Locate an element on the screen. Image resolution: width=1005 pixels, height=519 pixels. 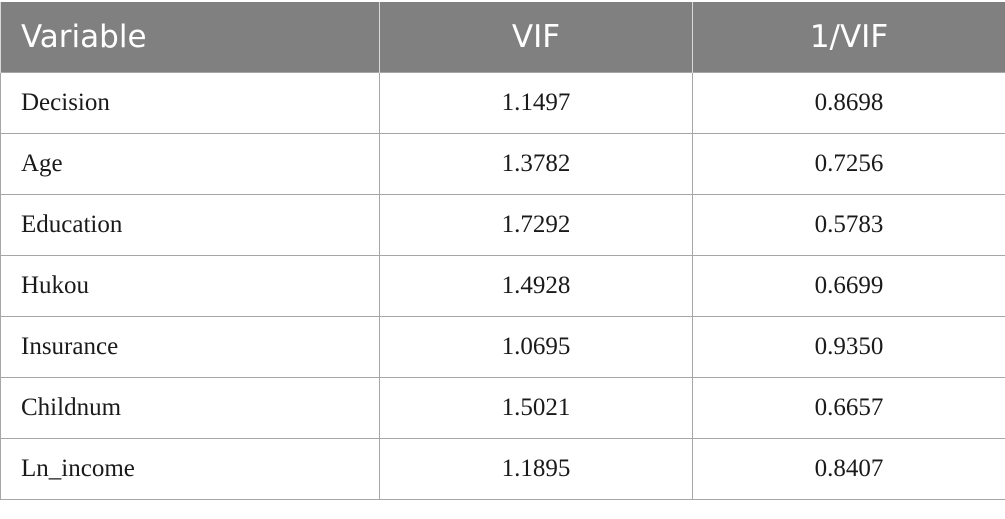
cell-variable: Decision is located at coordinates (190, 103).